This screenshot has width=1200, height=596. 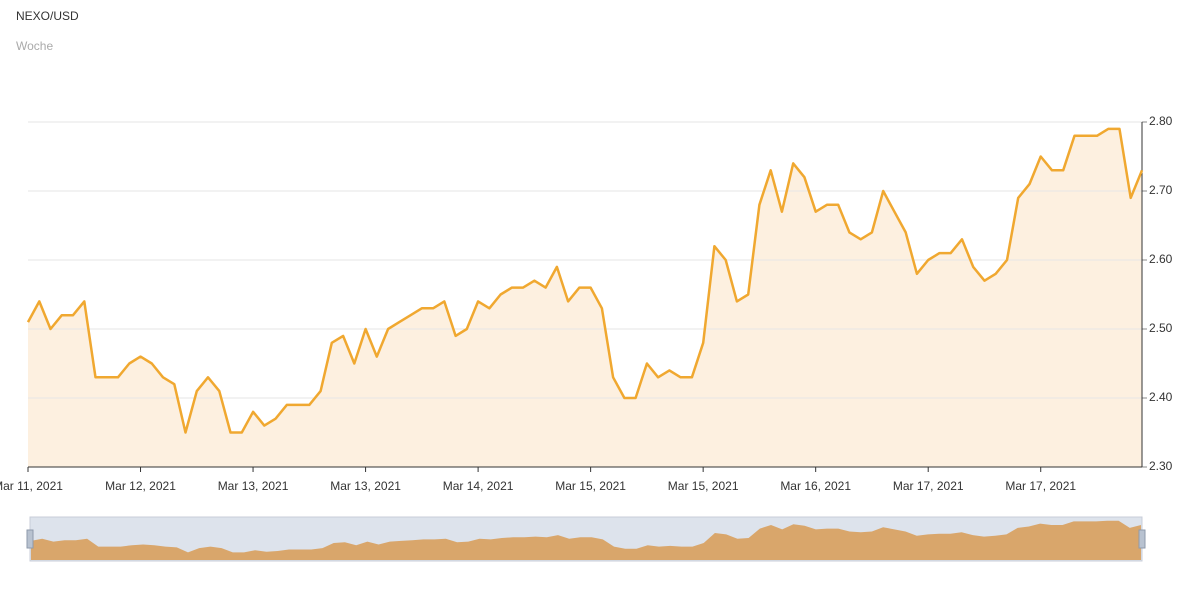 What do you see at coordinates (140, 486) in the screenshot?
I see `x-tick-label: Mar 12, 2021` at bounding box center [140, 486].